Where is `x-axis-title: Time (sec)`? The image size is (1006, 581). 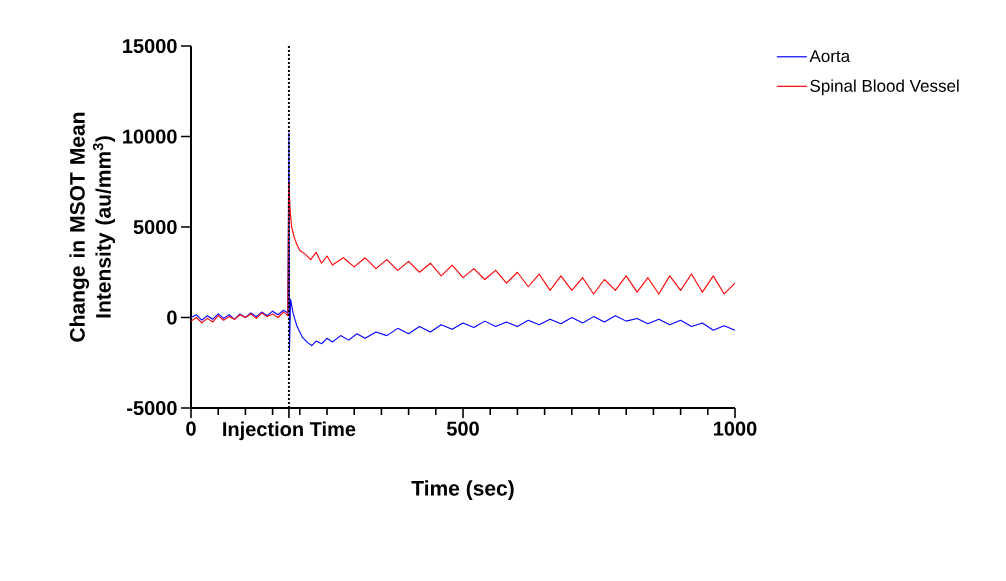 x-axis-title: Time (sec) is located at coordinates (462, 490).